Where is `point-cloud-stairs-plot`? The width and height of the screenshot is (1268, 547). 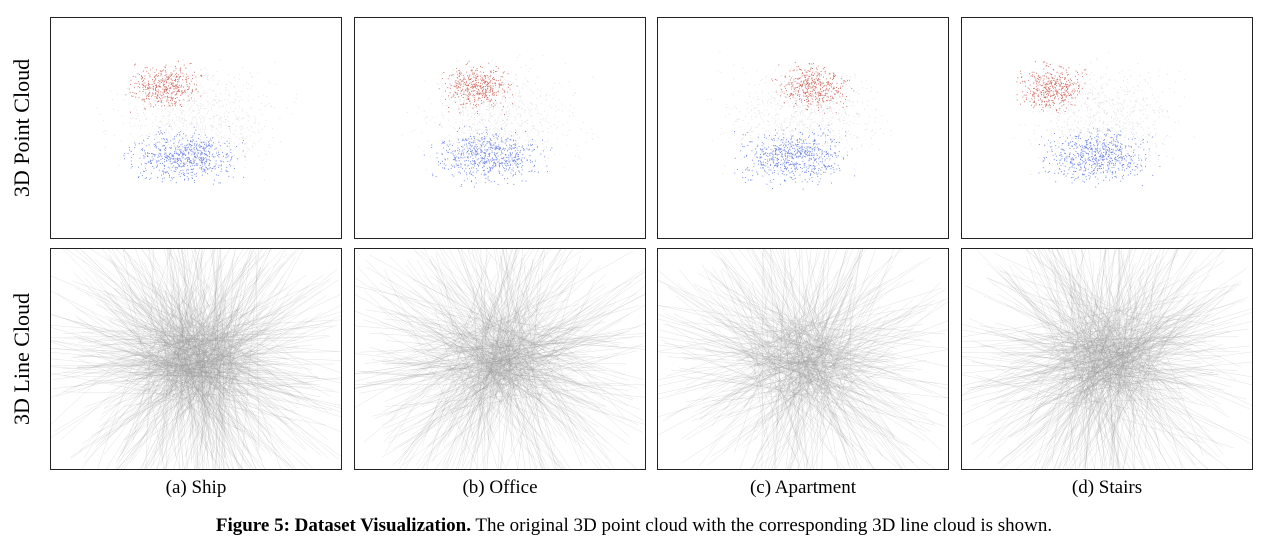
point-cloud-stairs-plot is located at coordinates (1104, 120).